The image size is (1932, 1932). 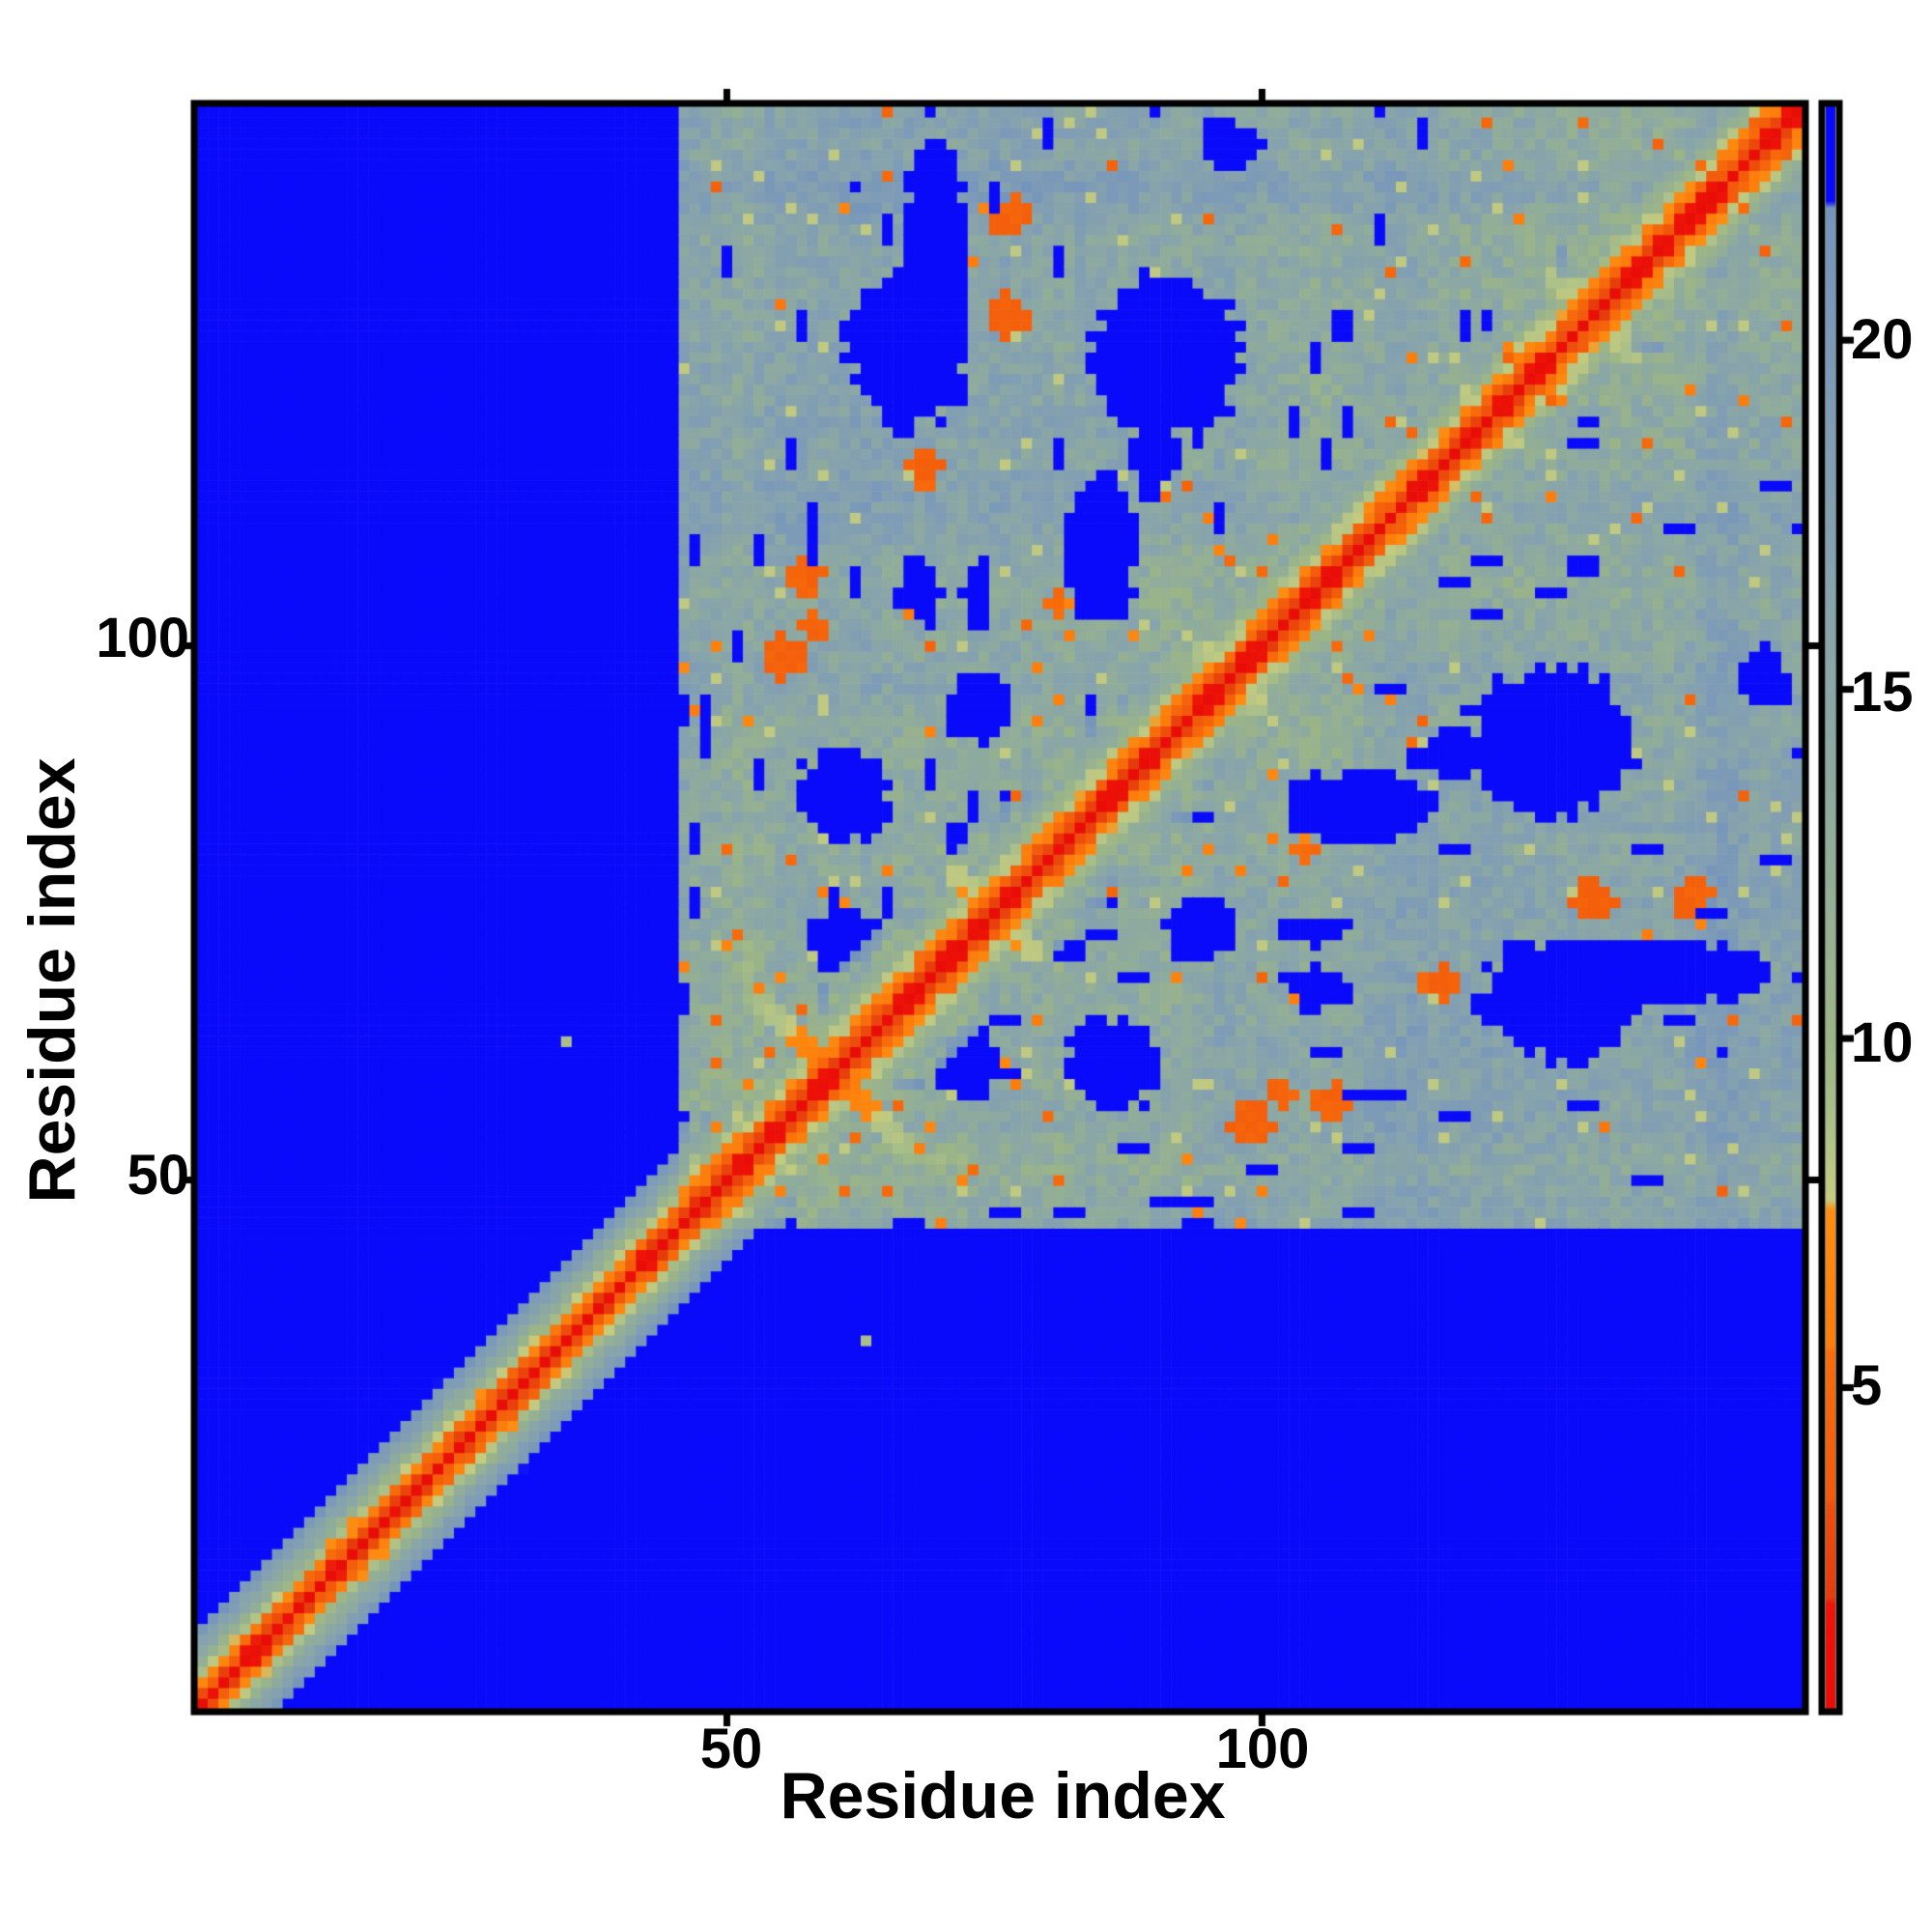 I want to click on y-tick-label-100: 100, so click(x=142, y=638).